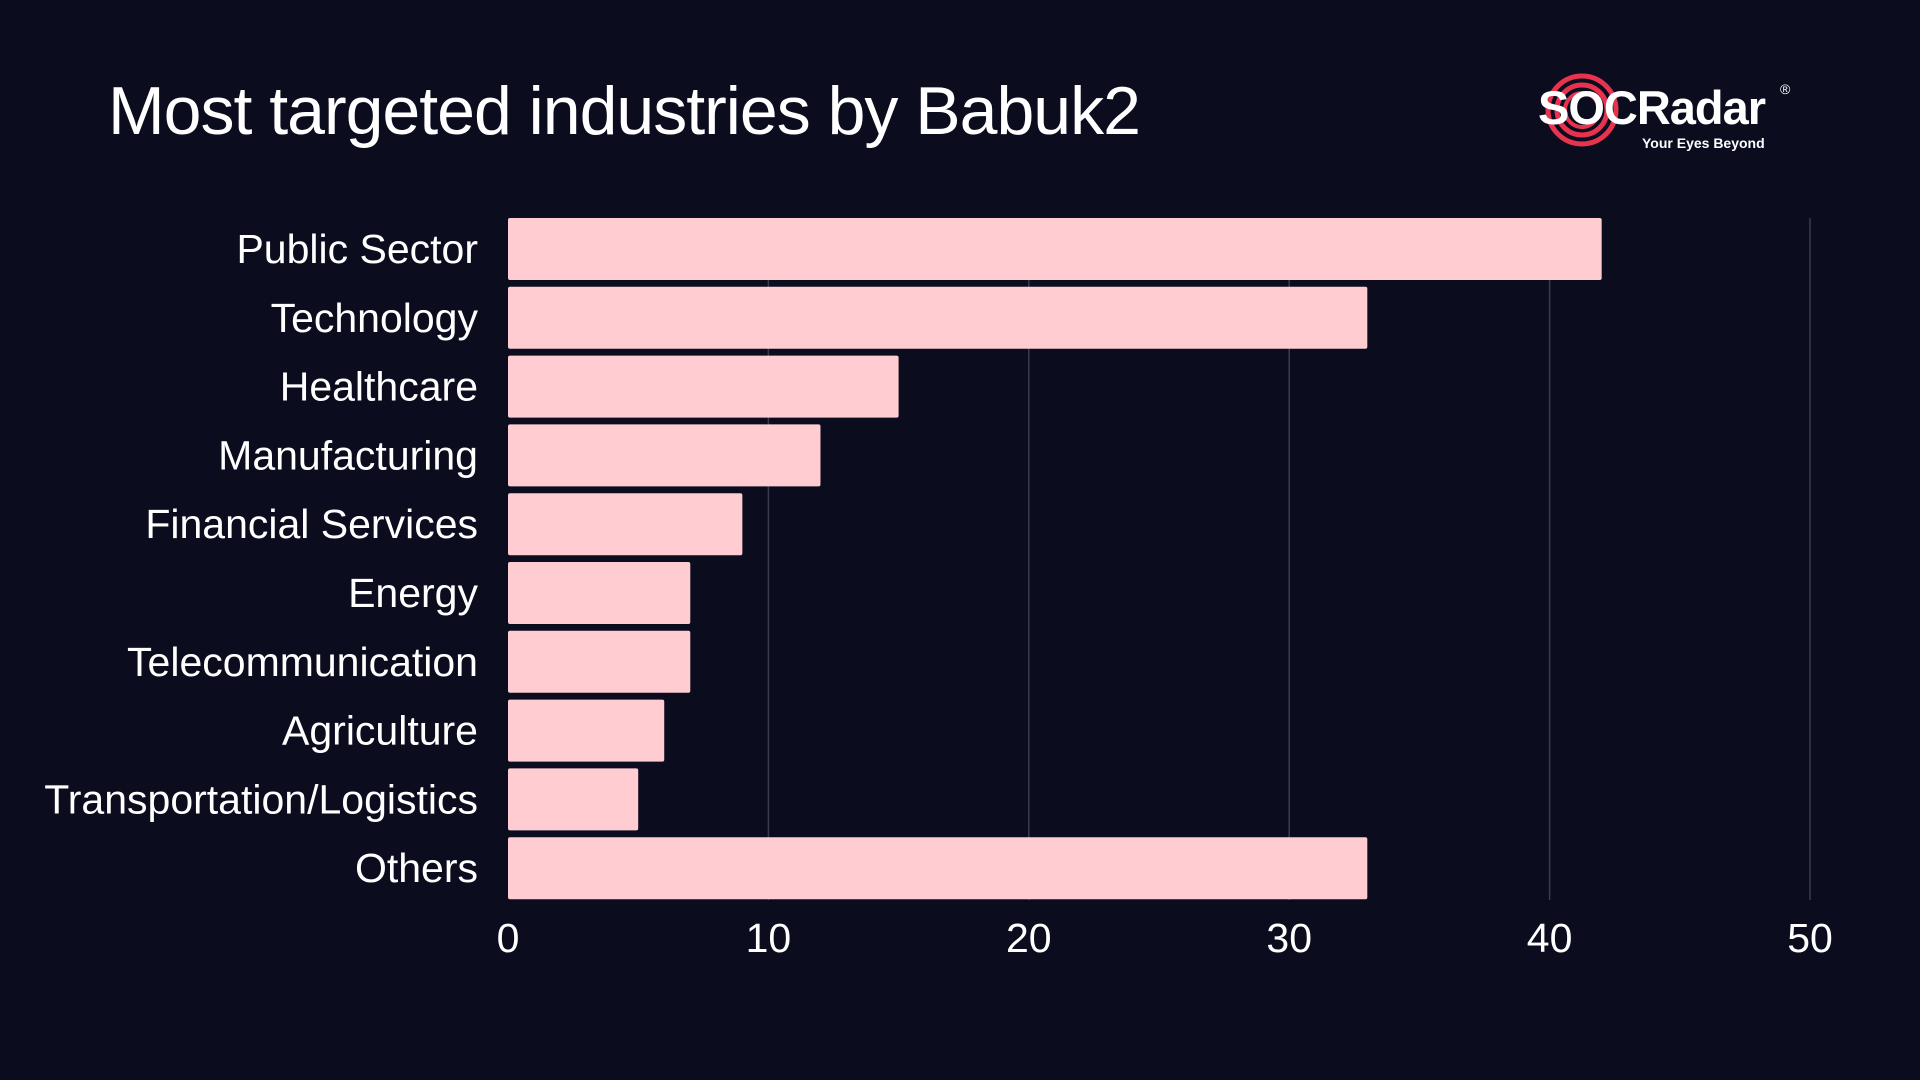 This screenshot has width=1920, height=1080. What do you see at coordinates (357, 249) in the screenshot?
I see `category-label: Public Sector` at bounding box center [357, 249].